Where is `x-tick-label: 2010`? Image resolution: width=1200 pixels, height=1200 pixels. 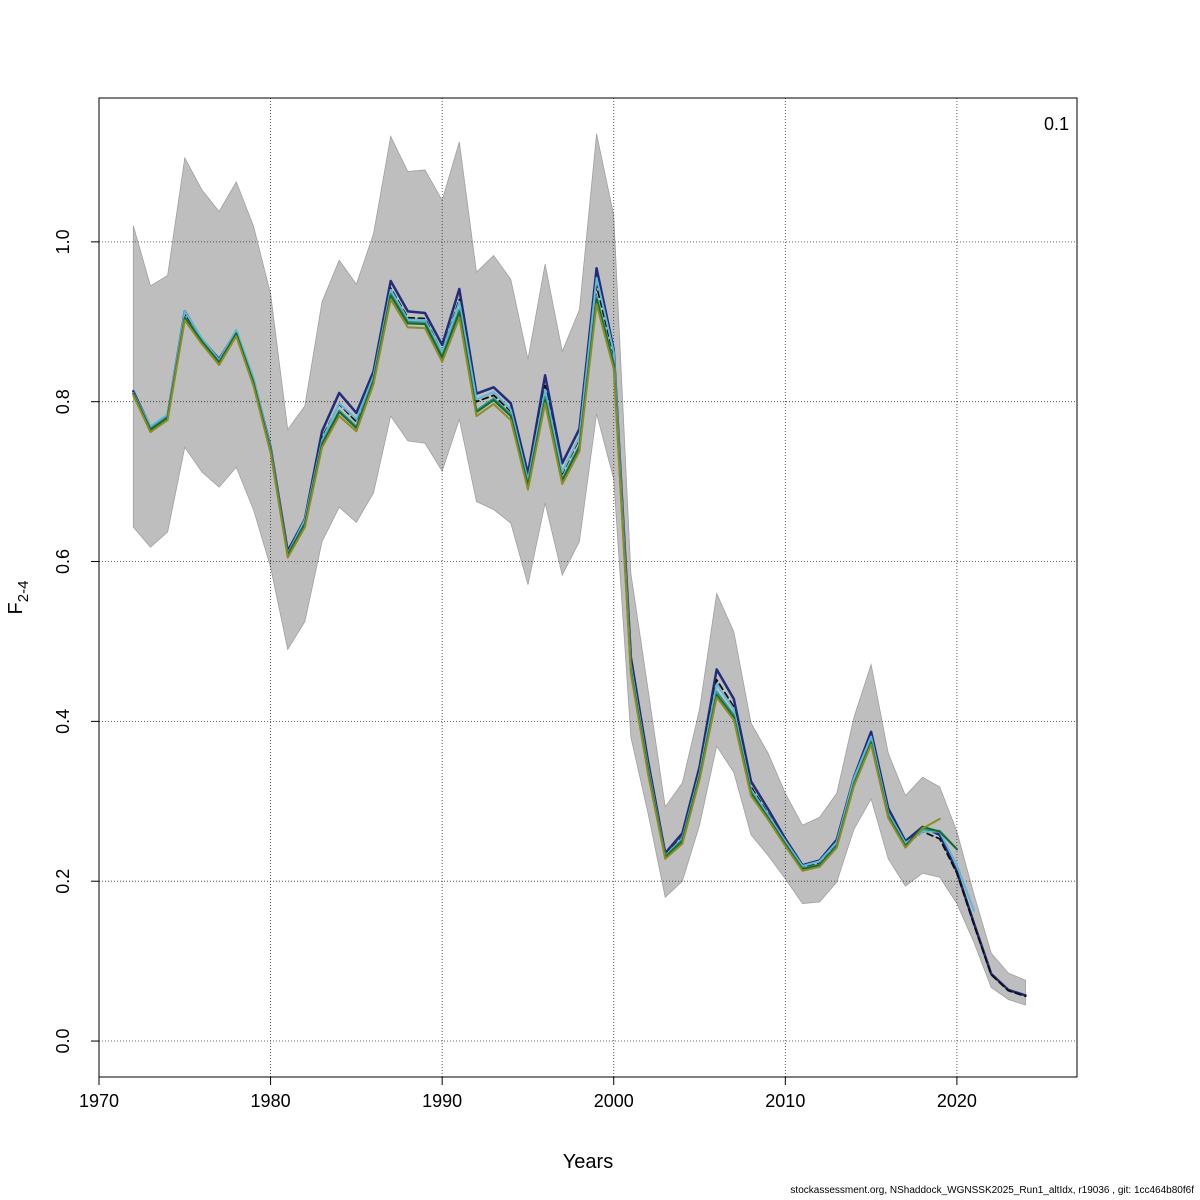 x-tick-label: 2010 is located at coordinates (785, 1101).